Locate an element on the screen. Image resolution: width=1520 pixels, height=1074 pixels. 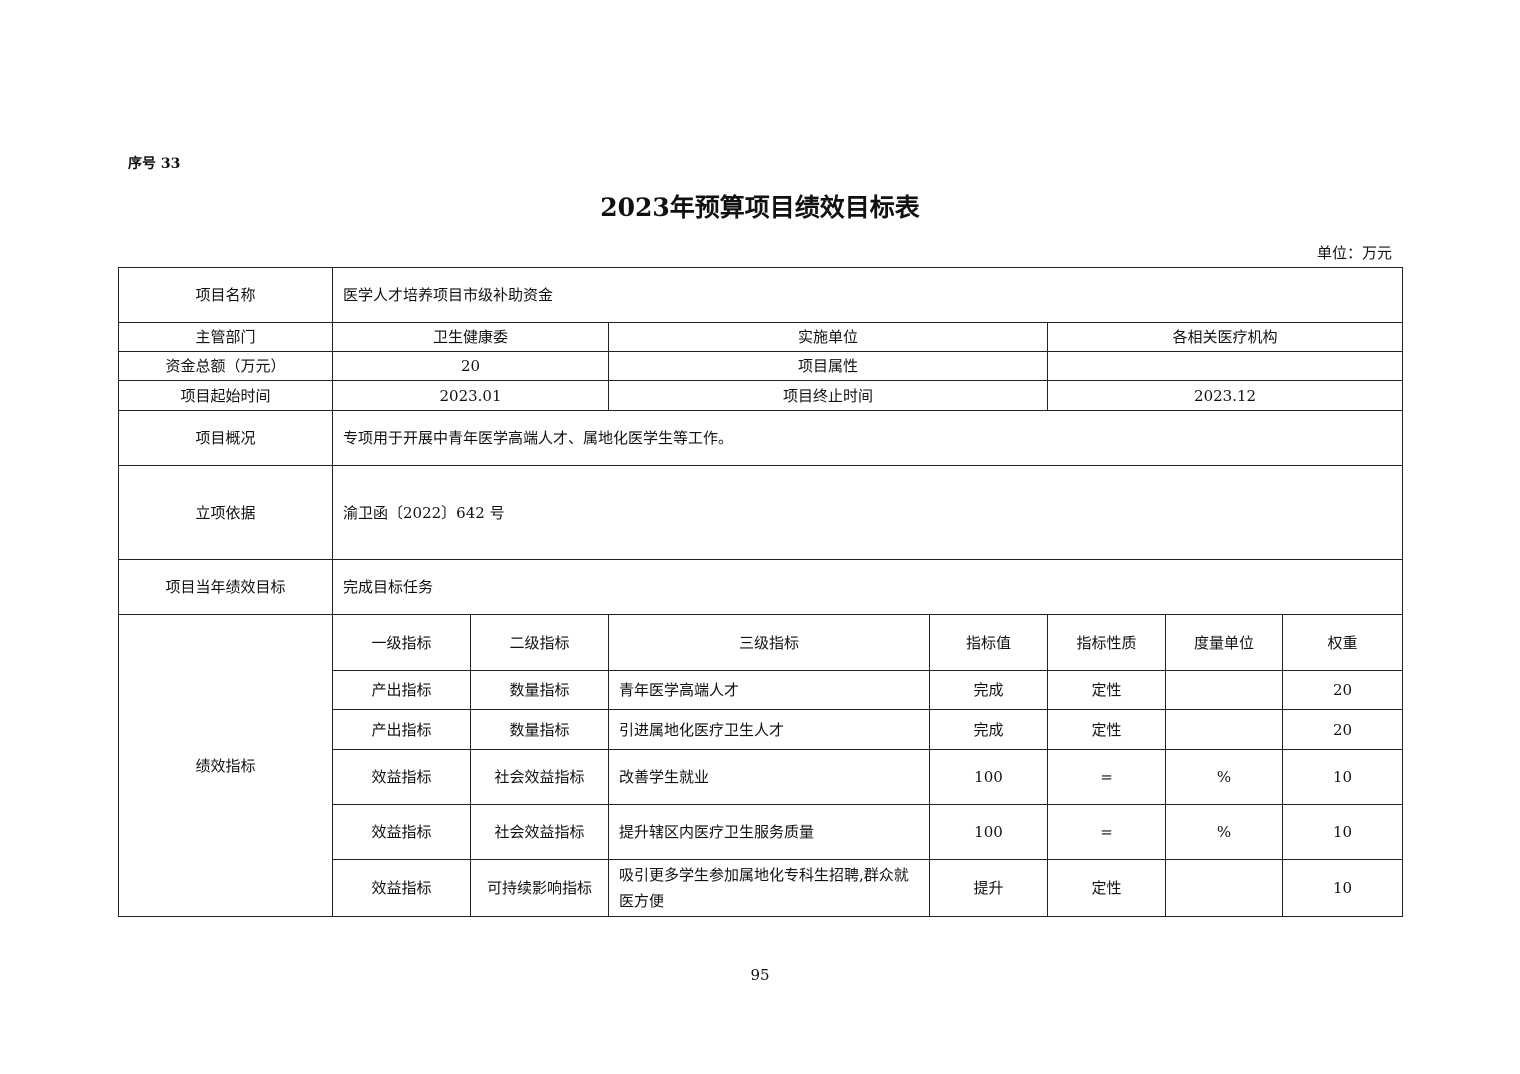
level3: 青年医学高端人才 is located at coordinates (769, 690).